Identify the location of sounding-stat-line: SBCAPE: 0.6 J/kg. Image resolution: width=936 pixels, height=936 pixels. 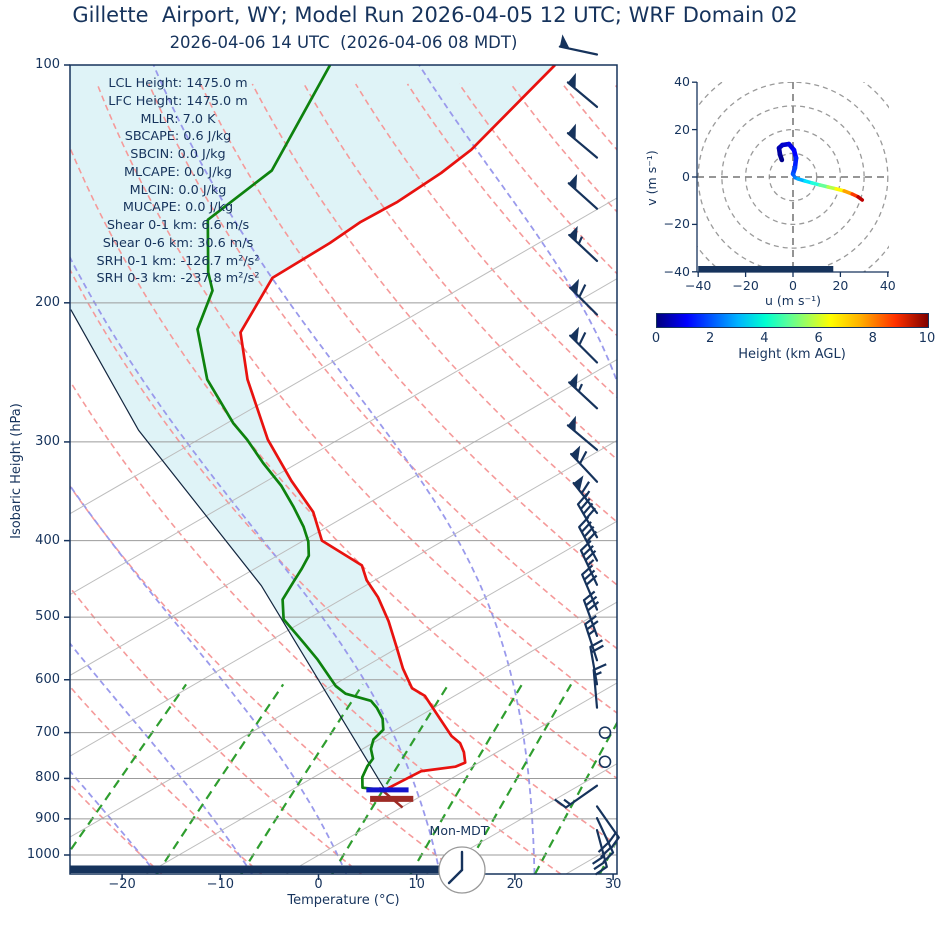
(178, 137).